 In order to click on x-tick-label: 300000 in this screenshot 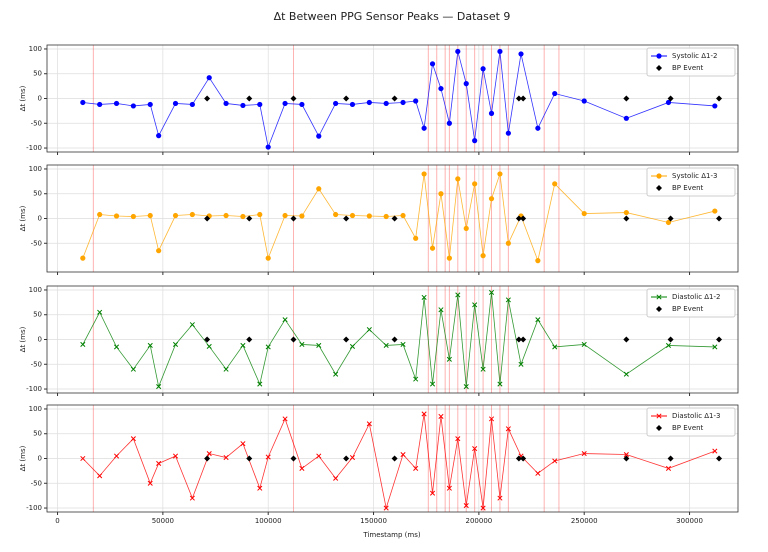, I will do `click(689, 521)`.